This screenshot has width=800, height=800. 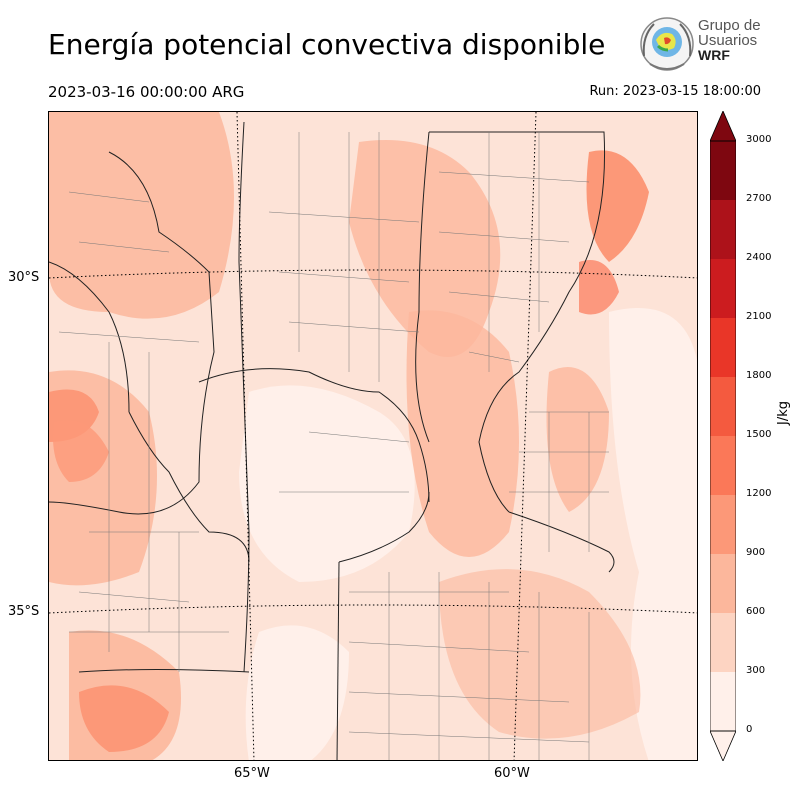 What do you see at coordinates (759, 316) in the screenshot?
I see `colorbar-tick-label: 2100` at bounding box center [759, 316].